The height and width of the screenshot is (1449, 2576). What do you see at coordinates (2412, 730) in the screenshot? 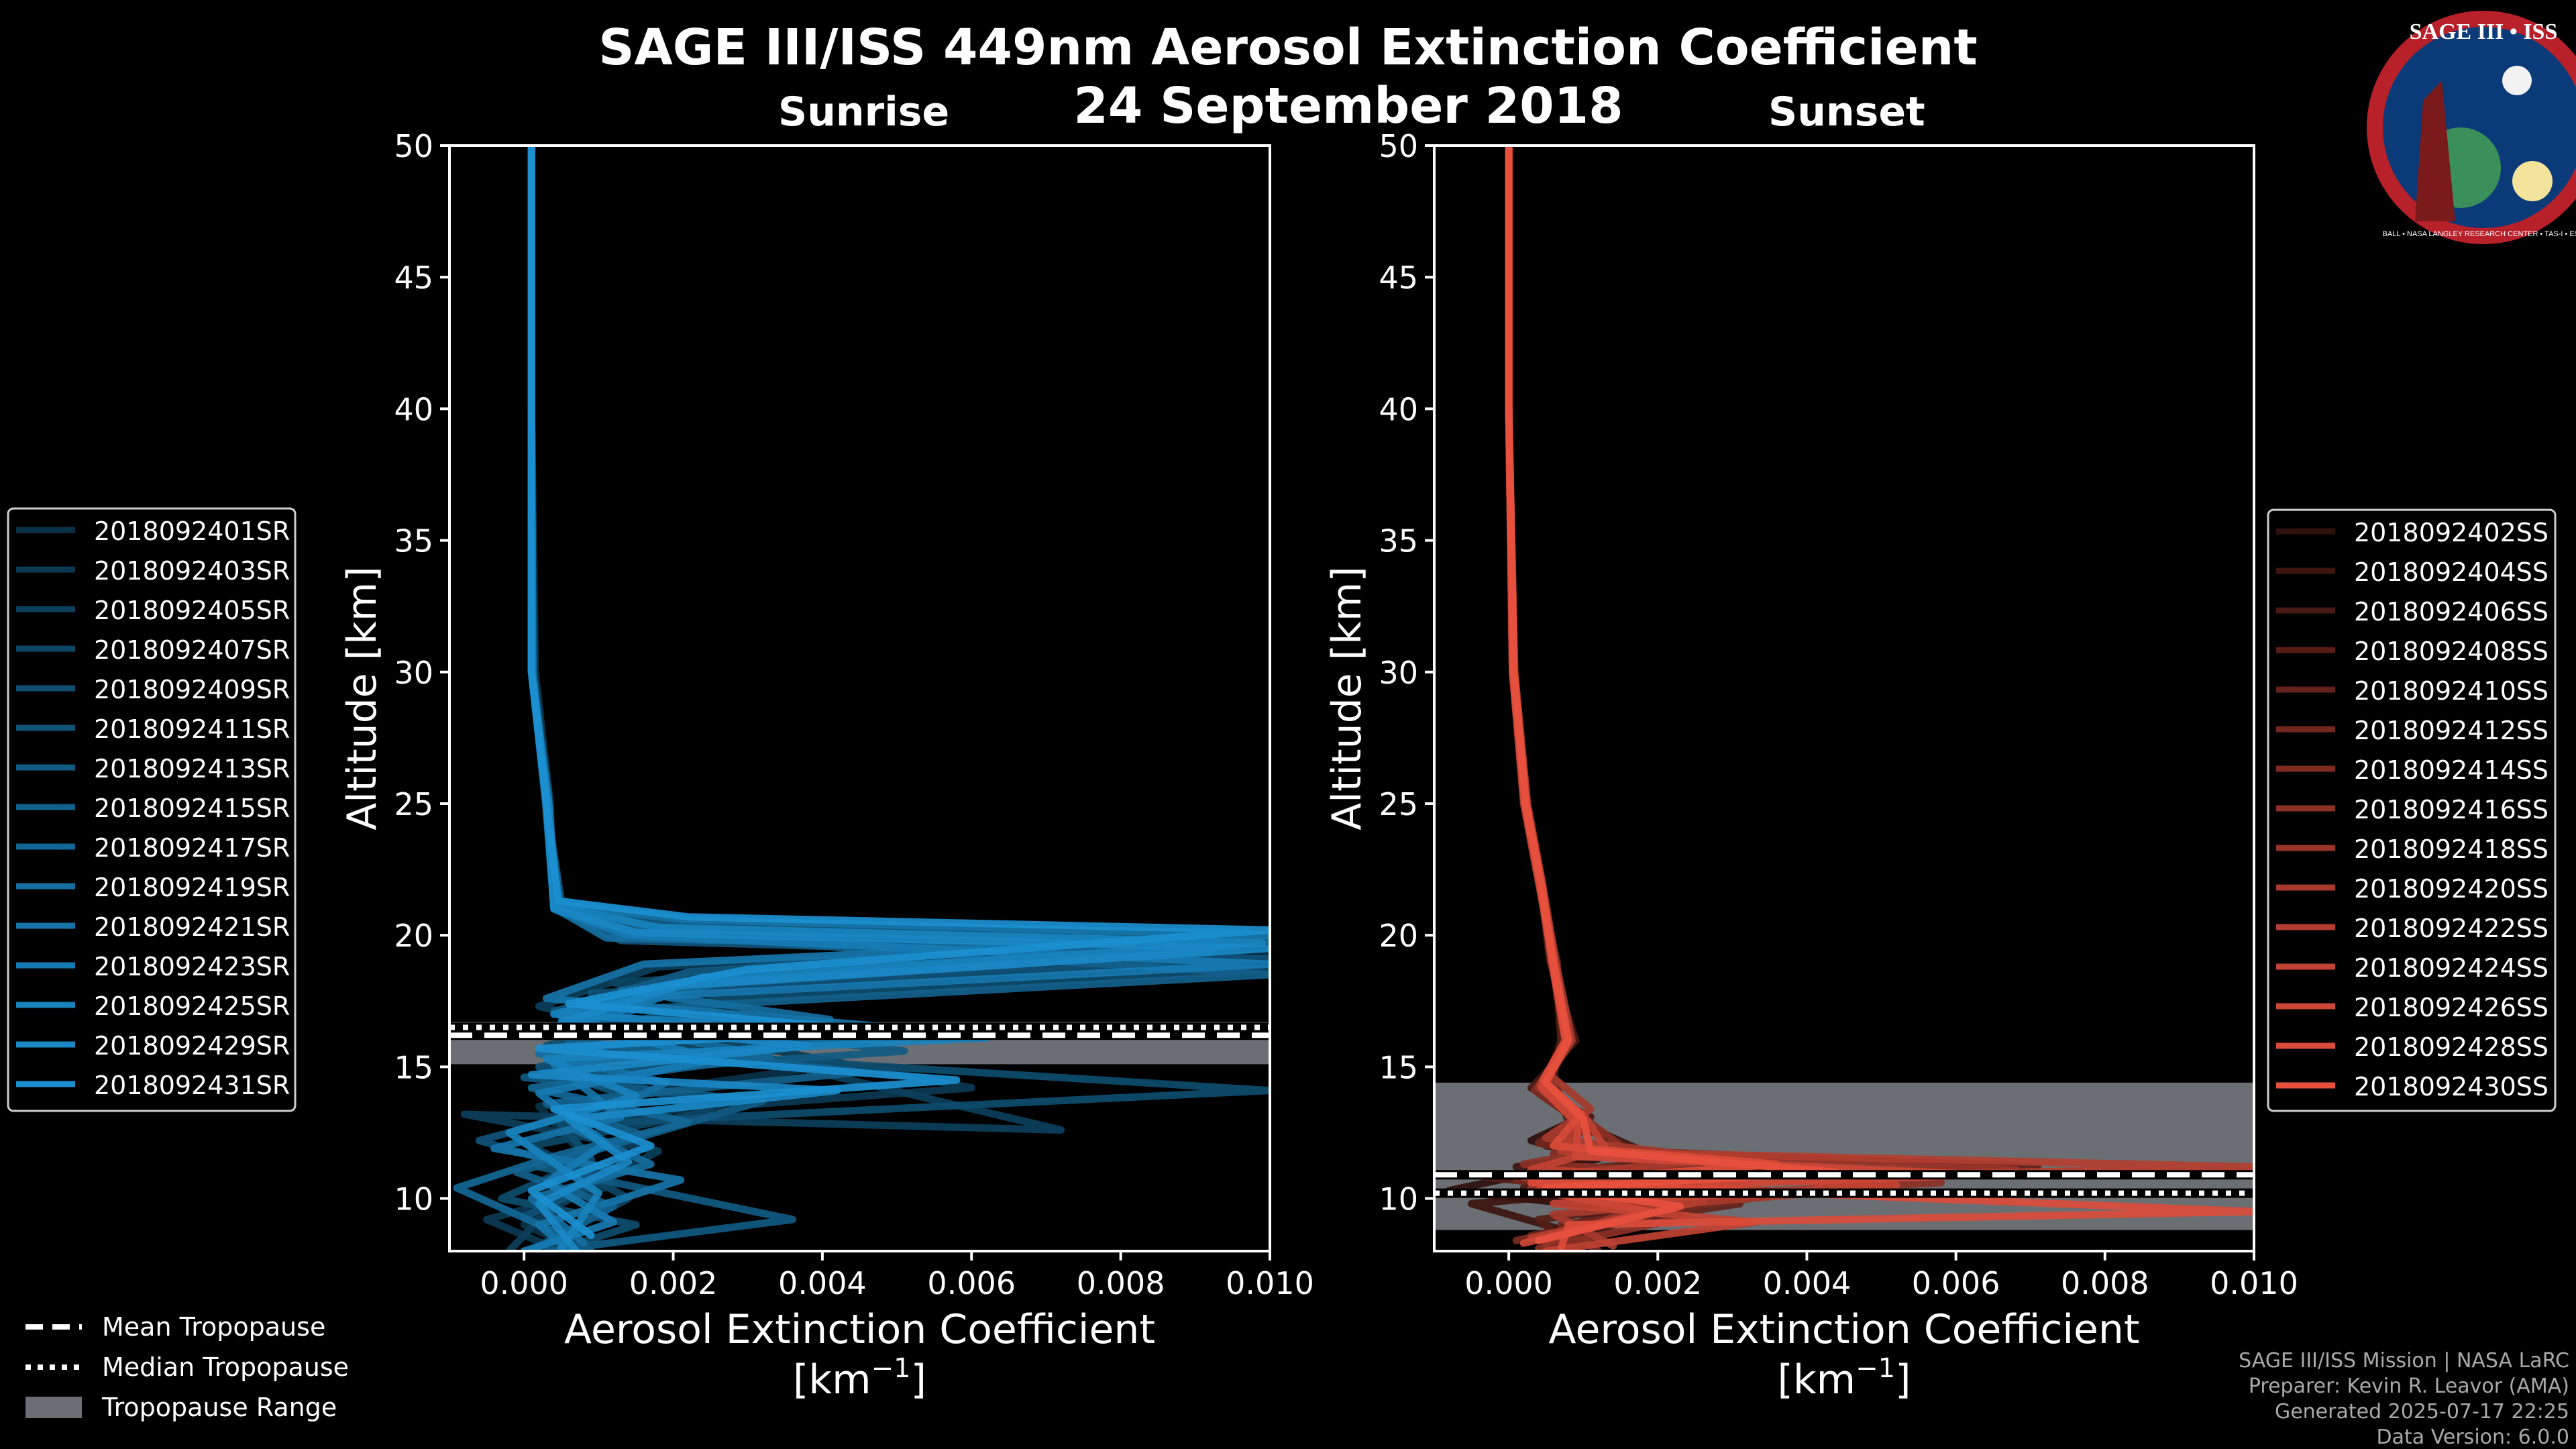
I see `sunset-legend-item: 2018092412SS` at bounding box center [2412, 730].